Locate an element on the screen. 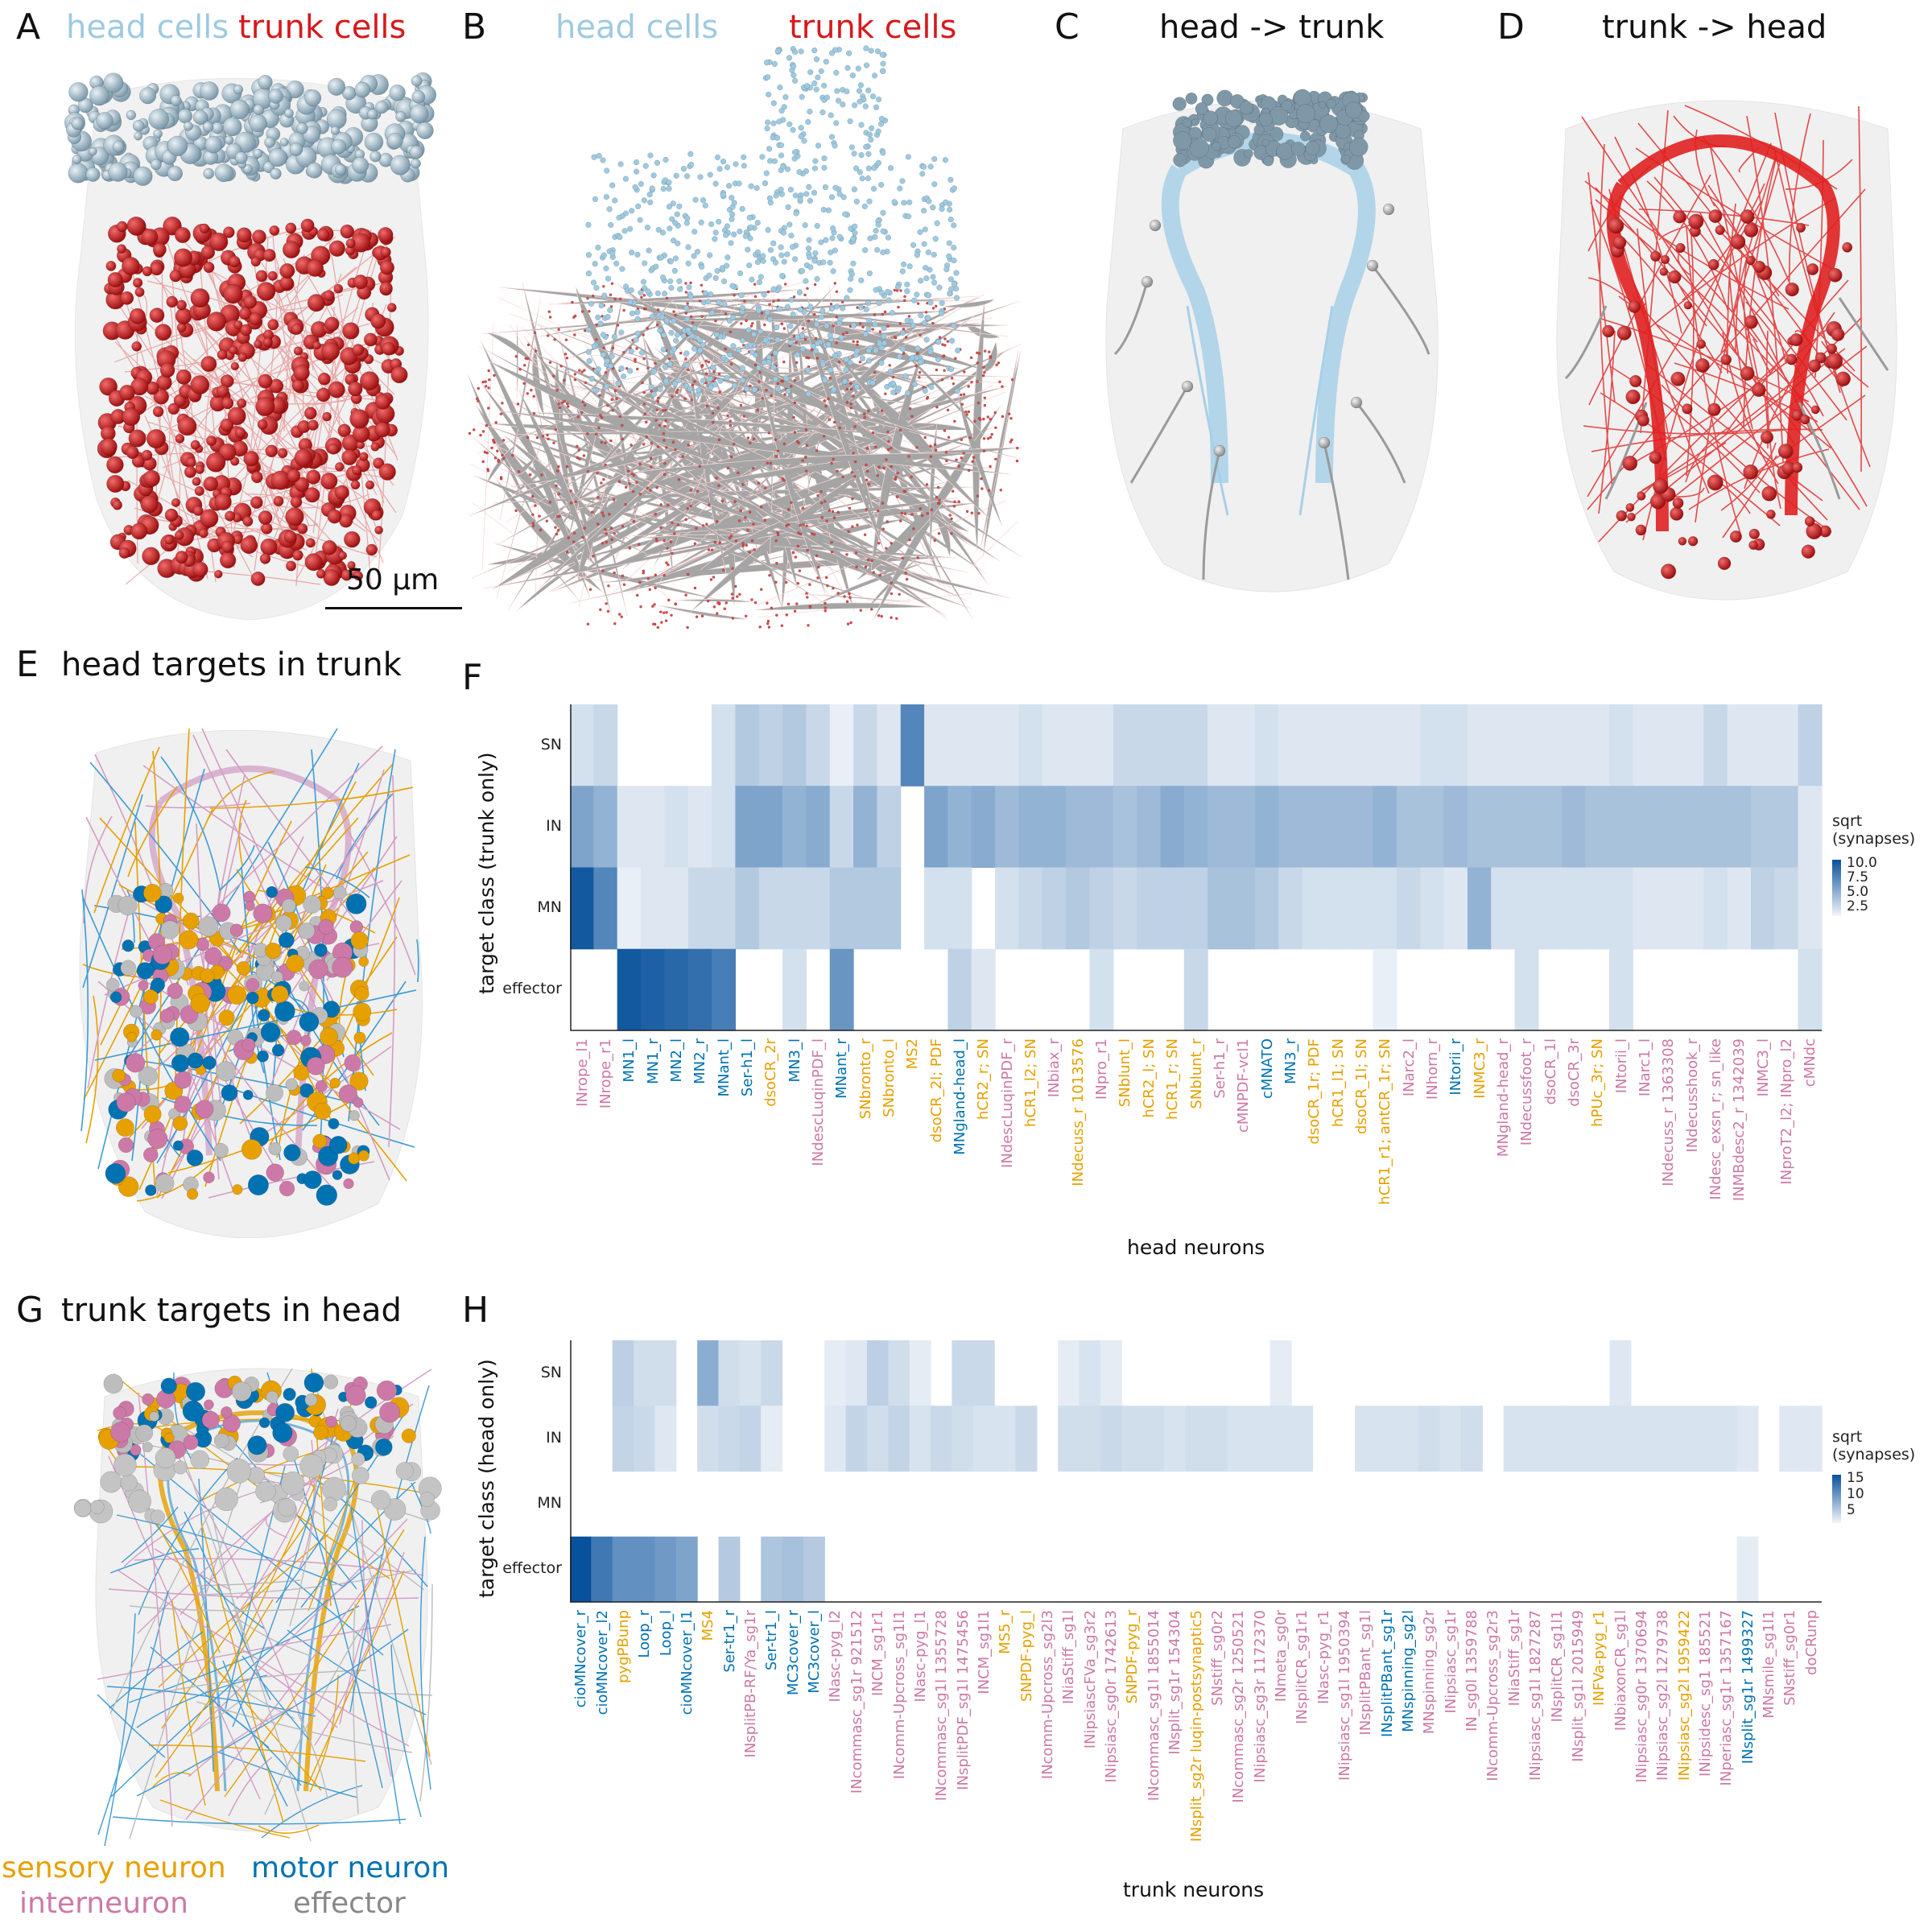 The width and height of the screenshot is (1932, 1932). effector-cell is located at coordinates (339, 893).